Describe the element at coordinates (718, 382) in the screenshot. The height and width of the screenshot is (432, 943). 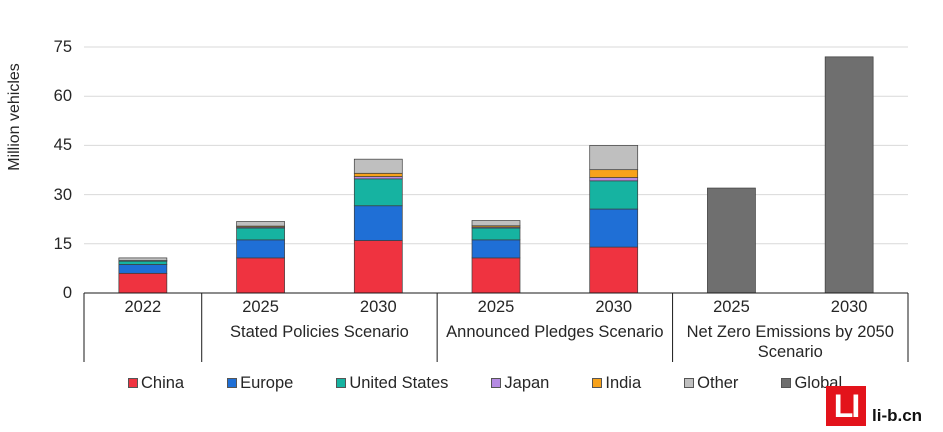
I see `legend-label: Other` at that location.